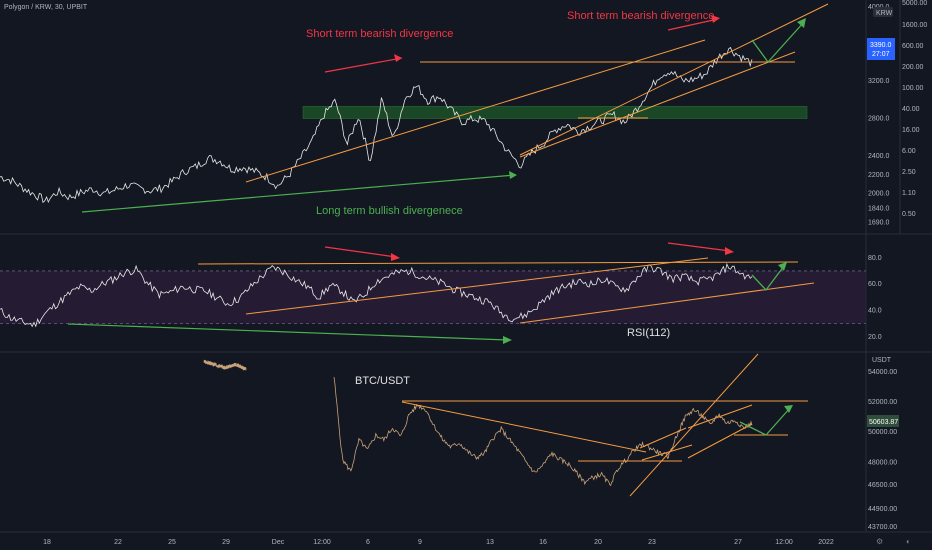  I want to click on x-axis-tick: 13, so click(490, 542).